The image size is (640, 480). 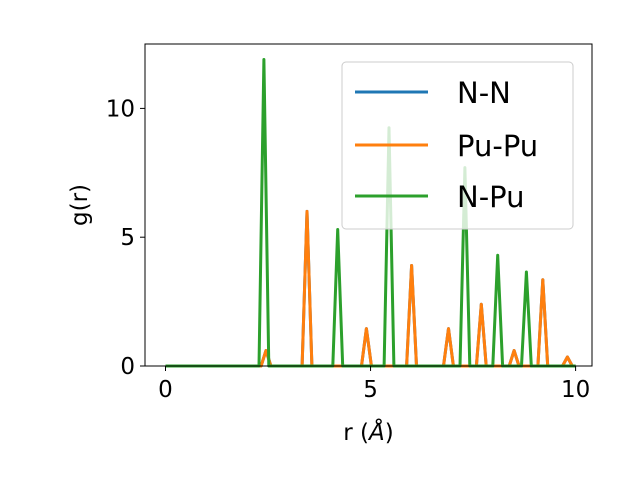 What do you see at coordinates (80, 205) in the screenshot?
I see `y-axis-label: g(r)` at bounding box center [80, 205].